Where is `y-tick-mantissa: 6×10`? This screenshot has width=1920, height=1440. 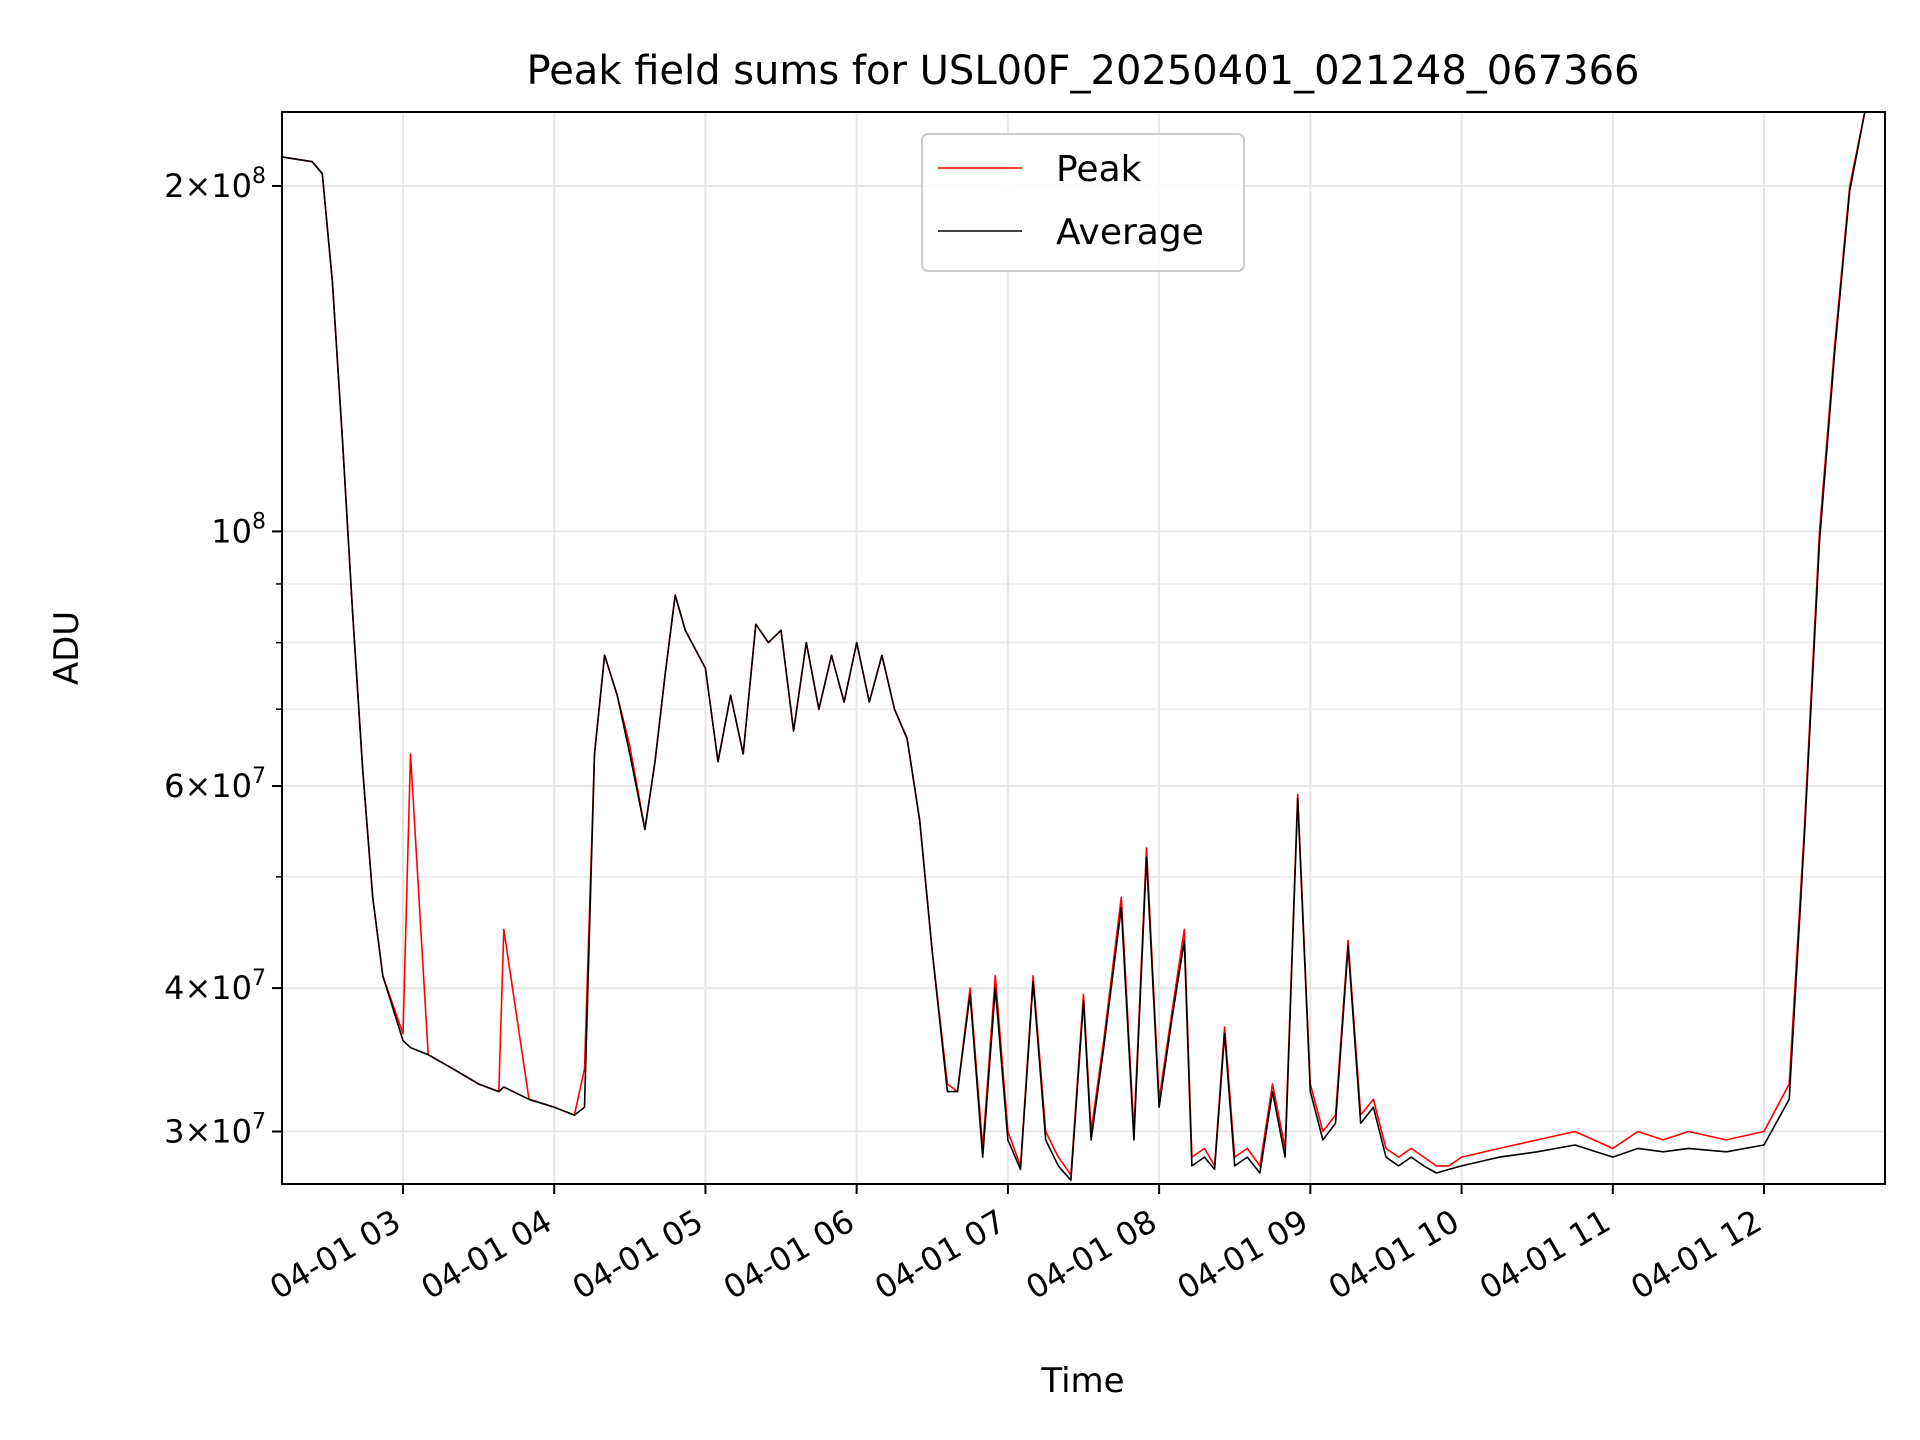
y-tick-mantissa: 6×10 is located at coordinates (208, 786).